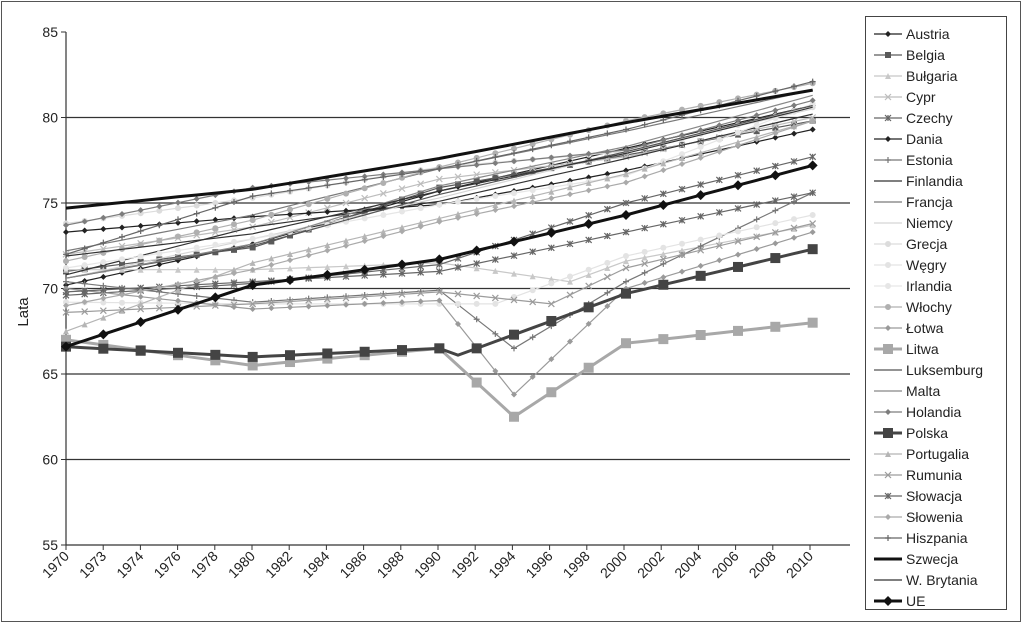 The height and width of the screenshot is (625, 1024). What do you see at coordinates (932, 75) in the screenshot?
I see `legend-label: Bułgaria` at bounding box center [932, 75].